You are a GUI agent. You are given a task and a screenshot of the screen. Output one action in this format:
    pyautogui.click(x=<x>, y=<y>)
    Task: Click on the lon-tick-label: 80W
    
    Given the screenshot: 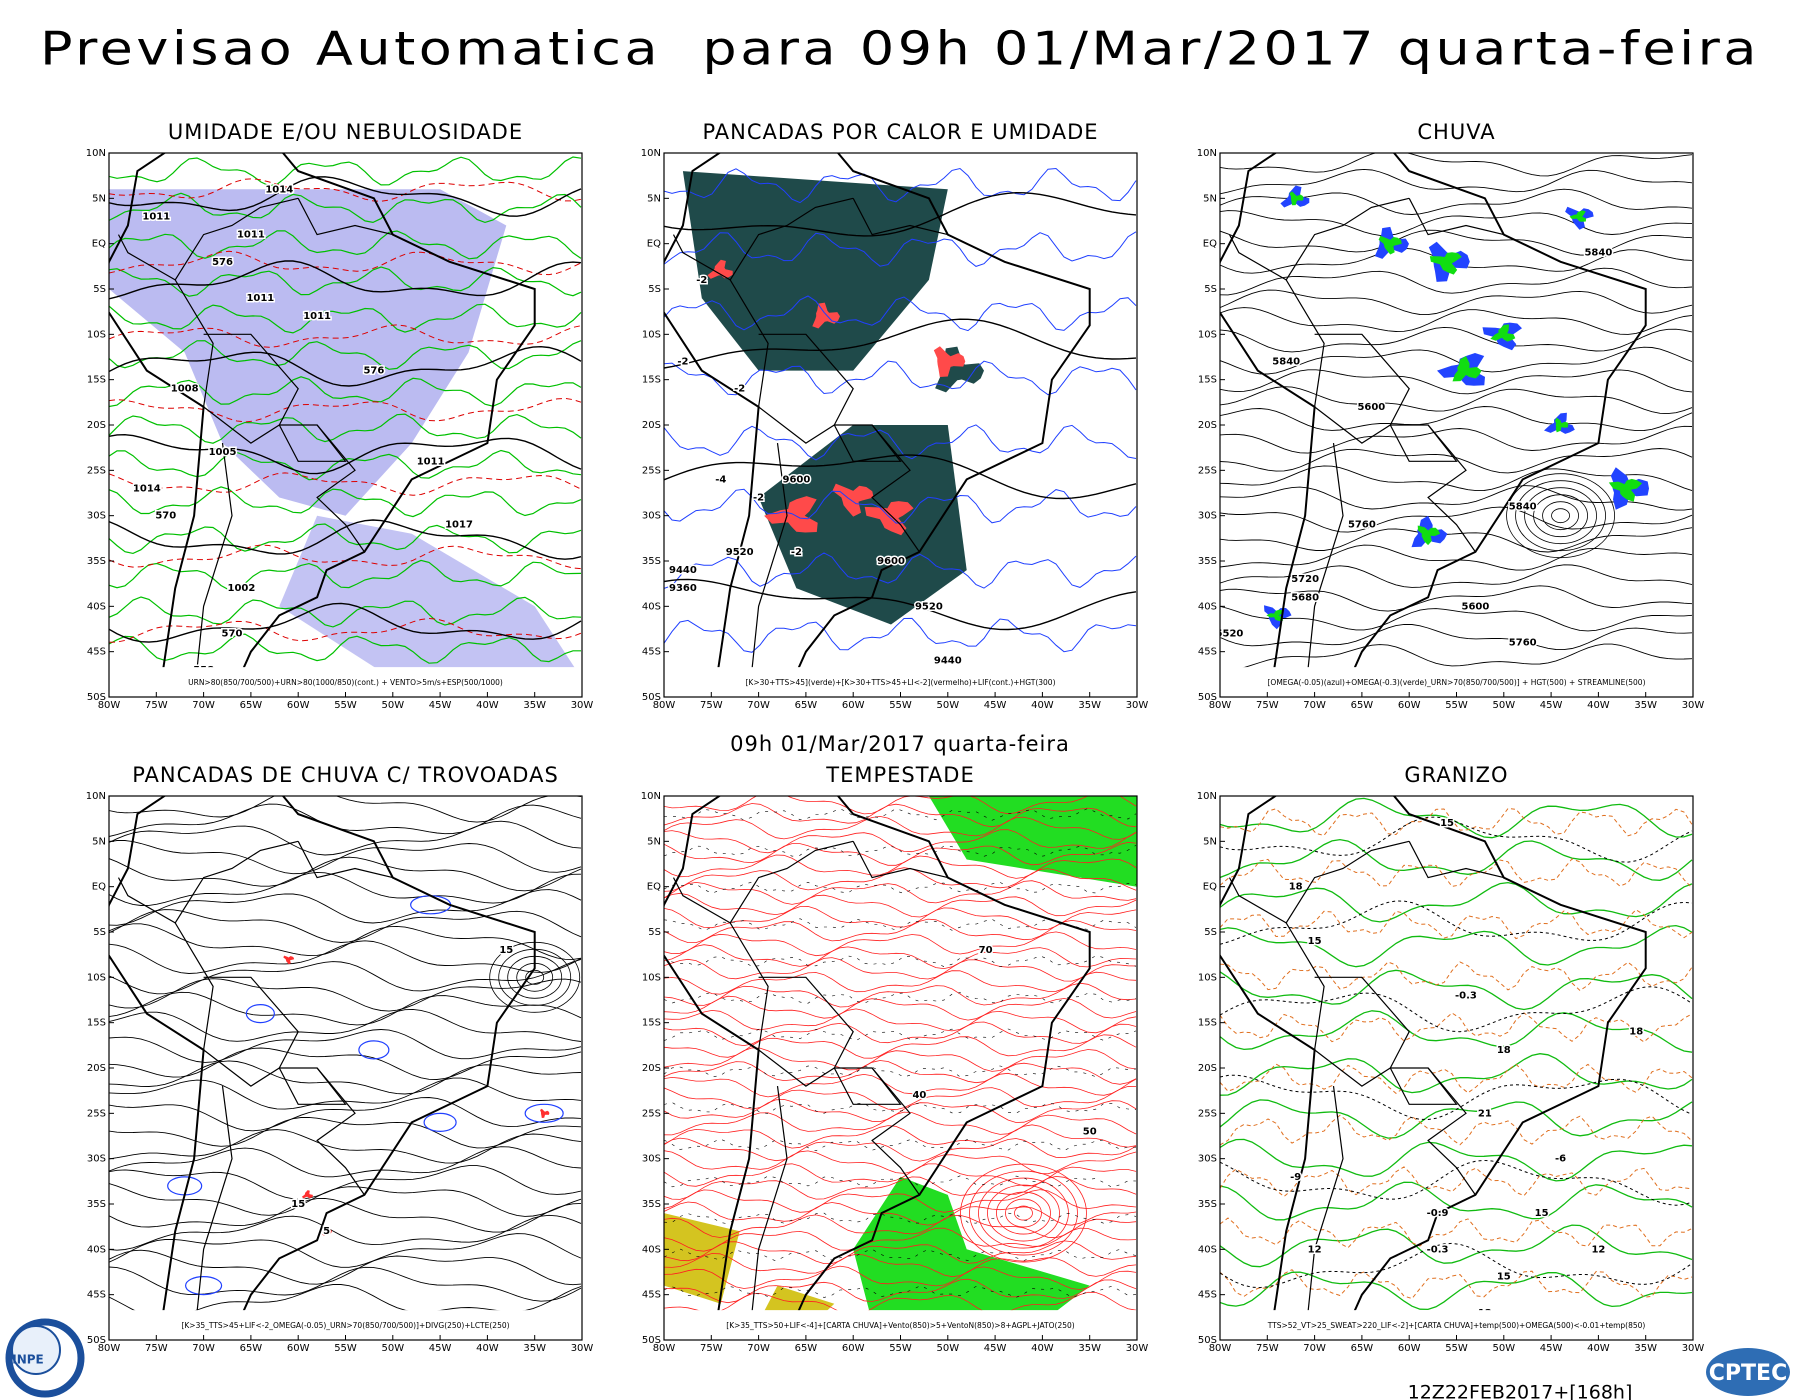 What is the action you would take?
    pyautogui.click(x=109, y=1348)
    